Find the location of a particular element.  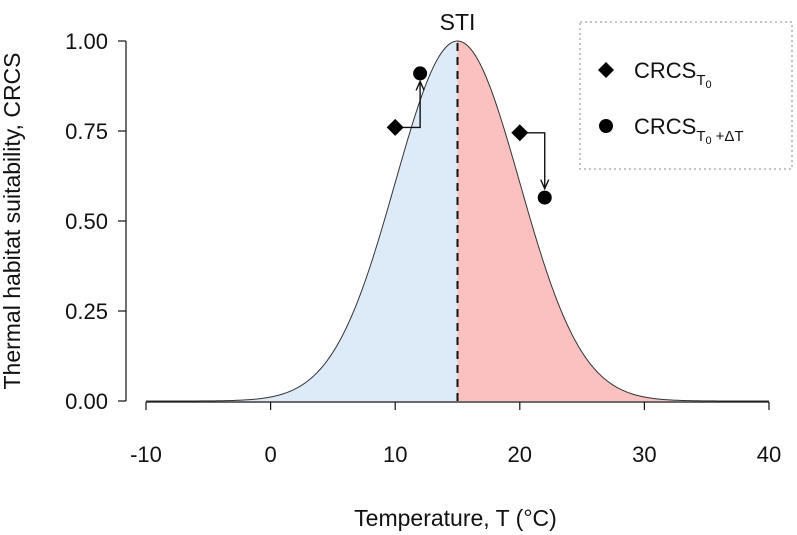

x-tick-label: 0 is located at coordinates (270, 454).